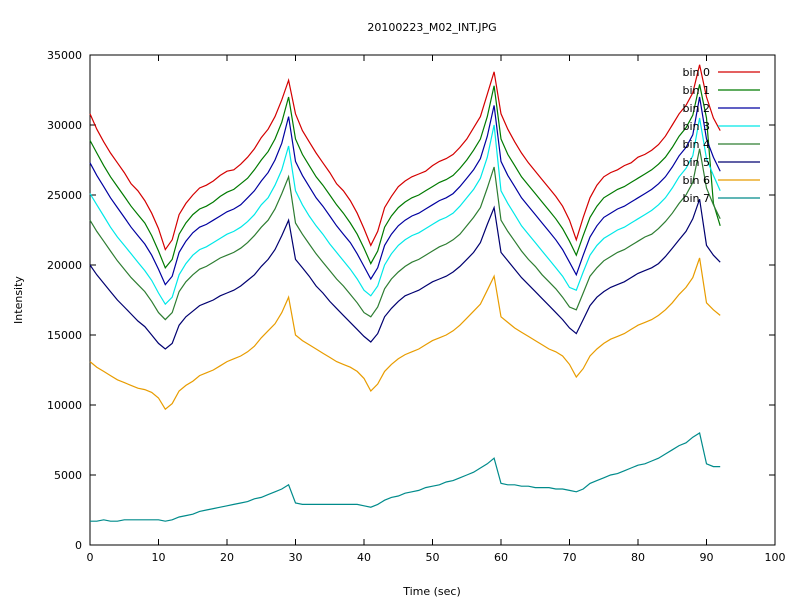 The image size is (800, 600). I want to click on legend-label-bin-1: bin 1, so click(696, 90).